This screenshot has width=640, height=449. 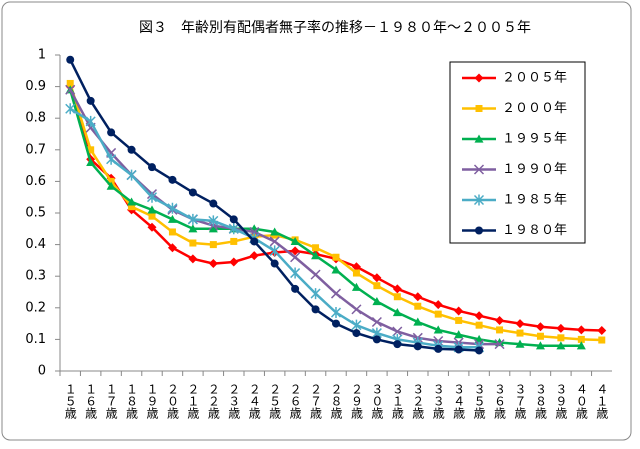 What do you see at coordinates (581, 401) in the screenshot?
I see `x-tick-label: ４０歳` at bounding box center [581, 401].